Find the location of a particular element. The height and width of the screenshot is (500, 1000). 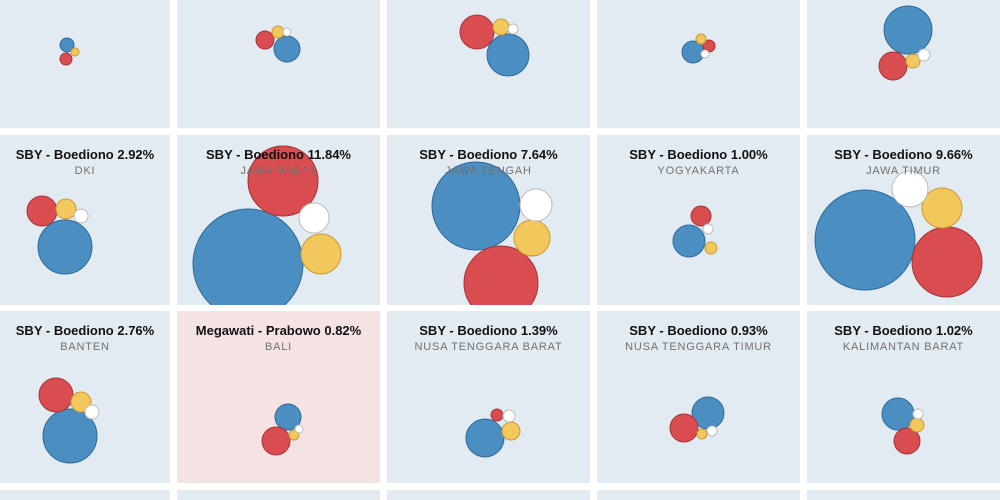

region-name-label: BALI is located at coordinates (278, 347).